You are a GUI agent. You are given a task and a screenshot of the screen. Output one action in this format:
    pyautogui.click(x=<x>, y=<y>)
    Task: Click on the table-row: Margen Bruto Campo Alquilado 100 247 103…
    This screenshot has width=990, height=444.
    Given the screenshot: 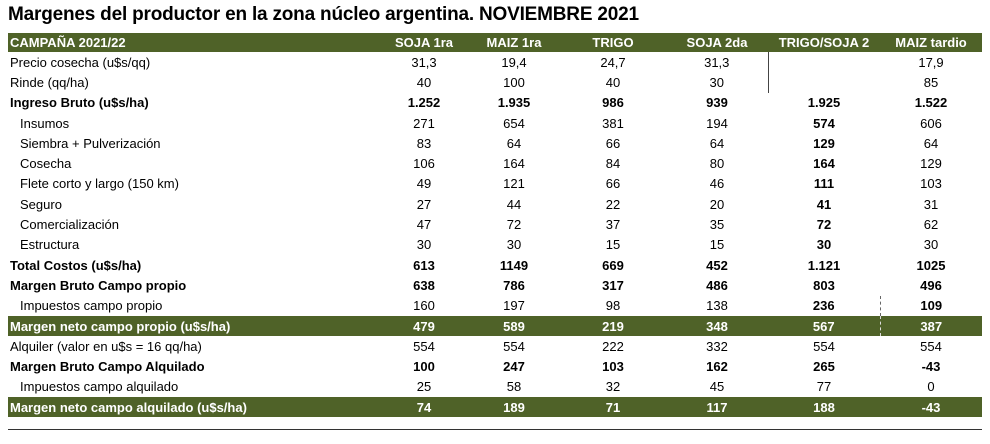 What is the action you would take?
    pyautogui.click(x=495, y=366)
    